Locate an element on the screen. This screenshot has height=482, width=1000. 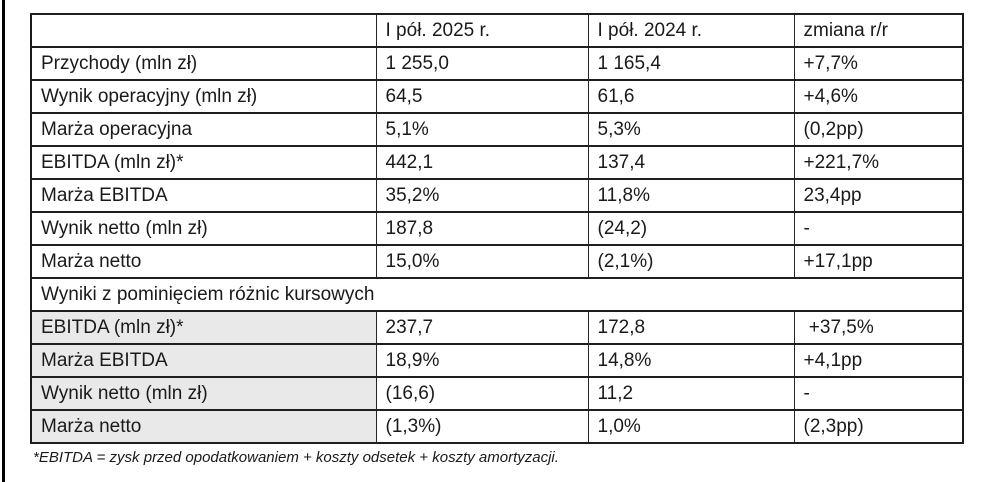
value-2024: 11,8% is located at coordinates (691, 195).